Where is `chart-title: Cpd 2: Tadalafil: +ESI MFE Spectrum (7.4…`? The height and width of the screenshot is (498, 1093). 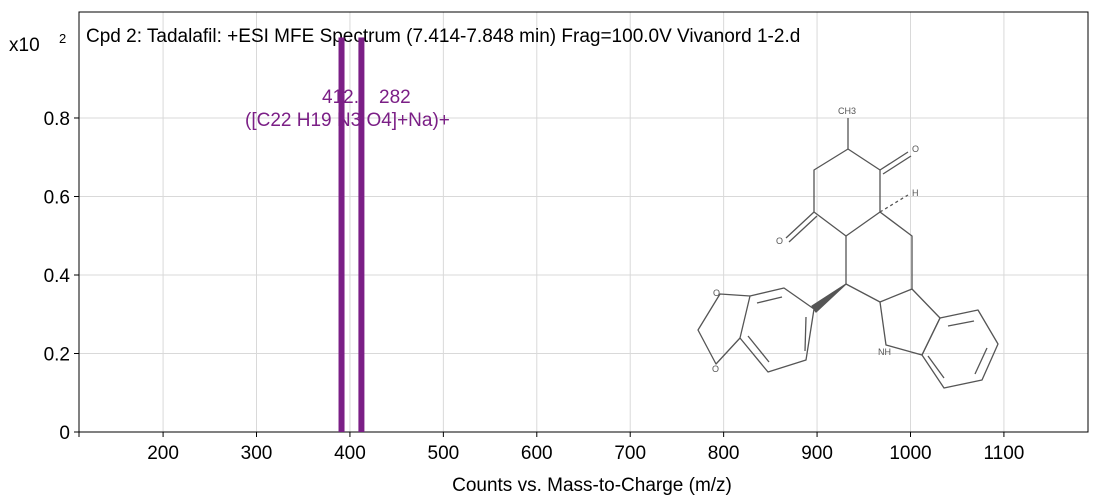
chart-title: Cpd 2: Tadalafil: +ESI MFE Spectrum (7.4… is located at coordinates (443, 36).